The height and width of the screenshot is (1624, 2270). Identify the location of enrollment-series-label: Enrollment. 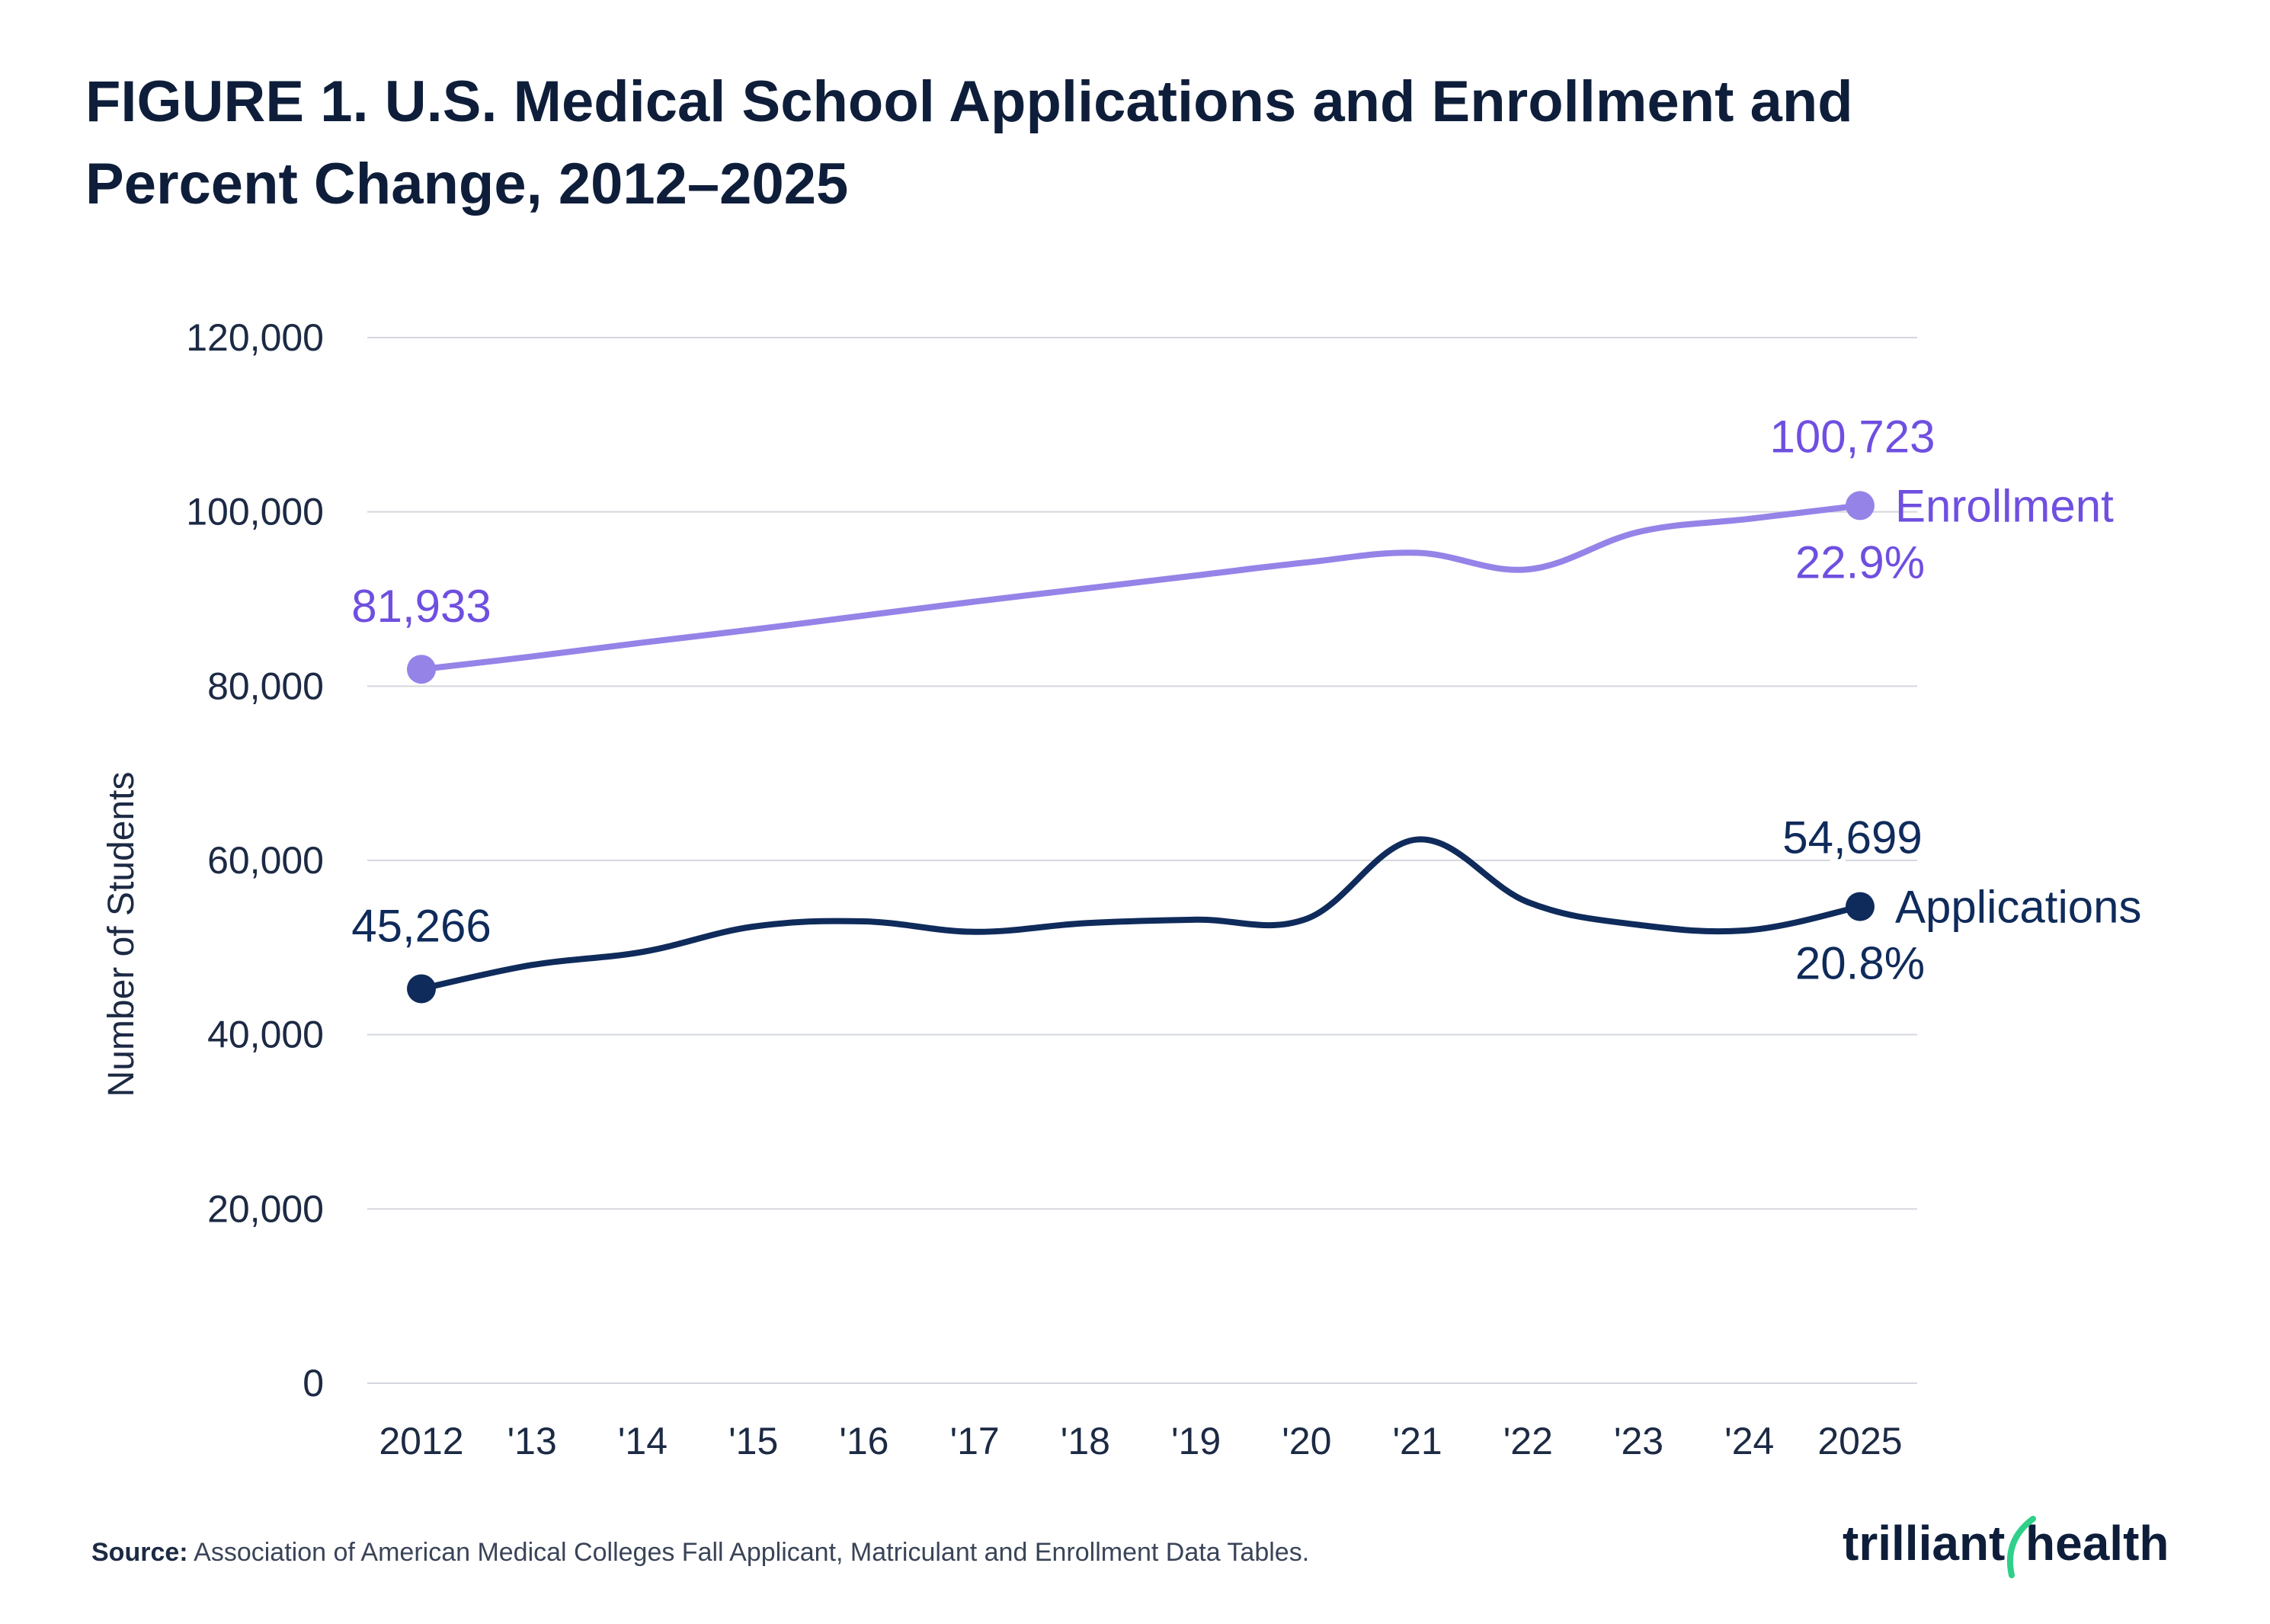
(2005, 505).